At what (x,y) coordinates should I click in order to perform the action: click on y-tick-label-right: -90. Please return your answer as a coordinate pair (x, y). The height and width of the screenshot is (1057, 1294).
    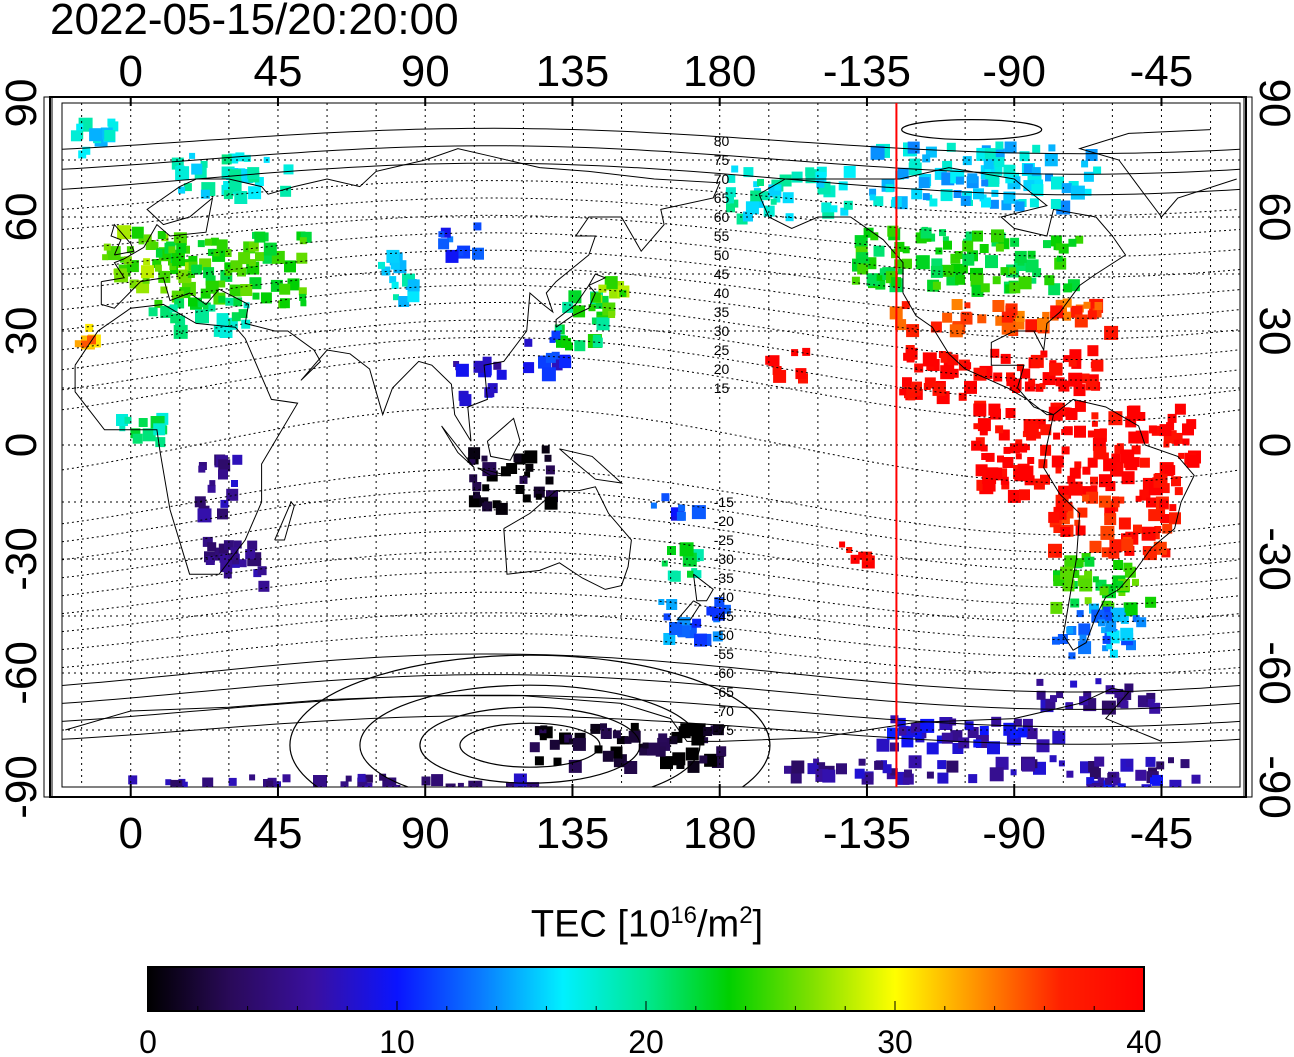
    Looking at the image, I should click on (1272, 787).